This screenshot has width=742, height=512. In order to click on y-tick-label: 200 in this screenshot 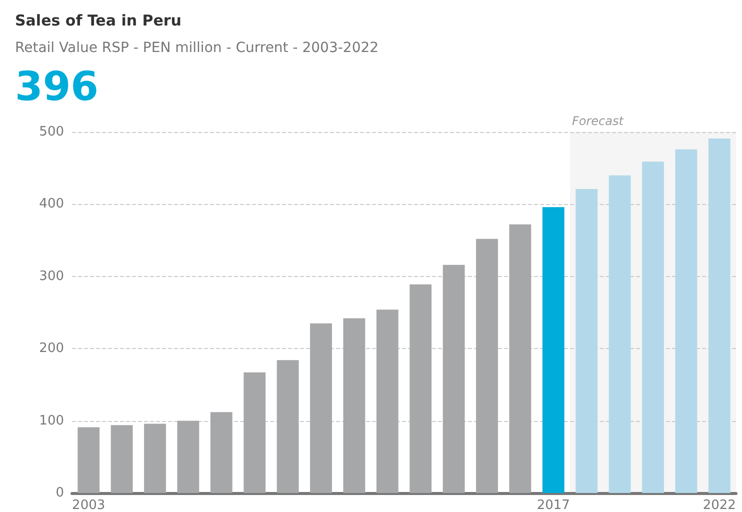, I will do `click(51, 348)`.